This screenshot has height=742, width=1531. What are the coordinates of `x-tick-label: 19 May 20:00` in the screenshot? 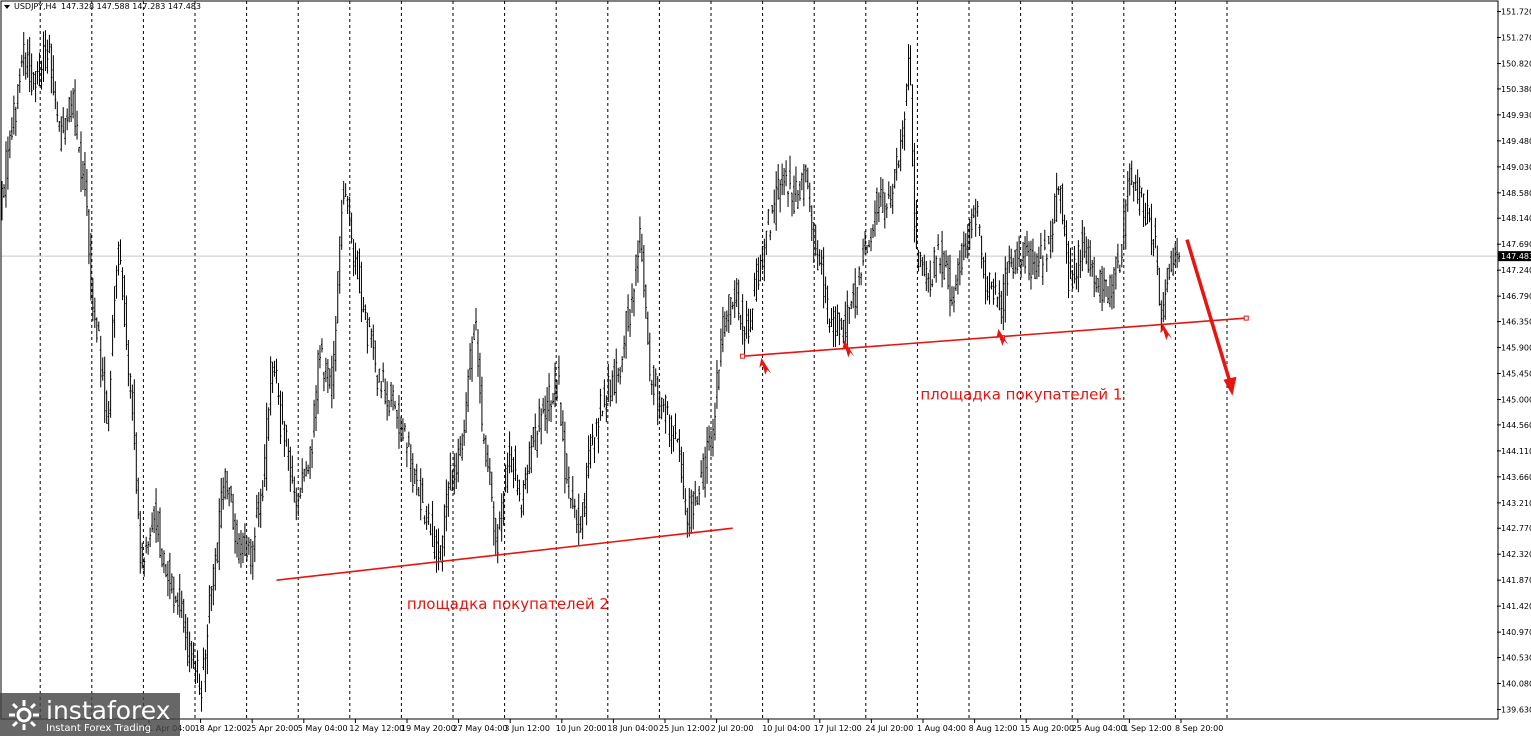 It's located at (428, 728).